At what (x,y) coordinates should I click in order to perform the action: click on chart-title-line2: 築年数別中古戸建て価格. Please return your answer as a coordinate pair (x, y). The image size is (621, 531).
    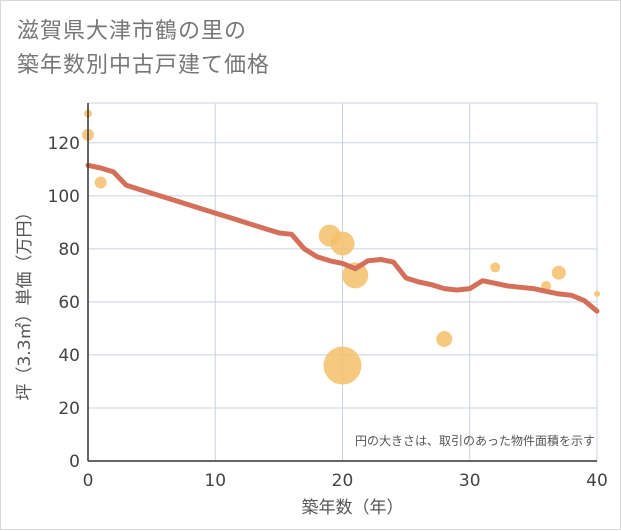
    Looking at the image, I should click on (144, 65).